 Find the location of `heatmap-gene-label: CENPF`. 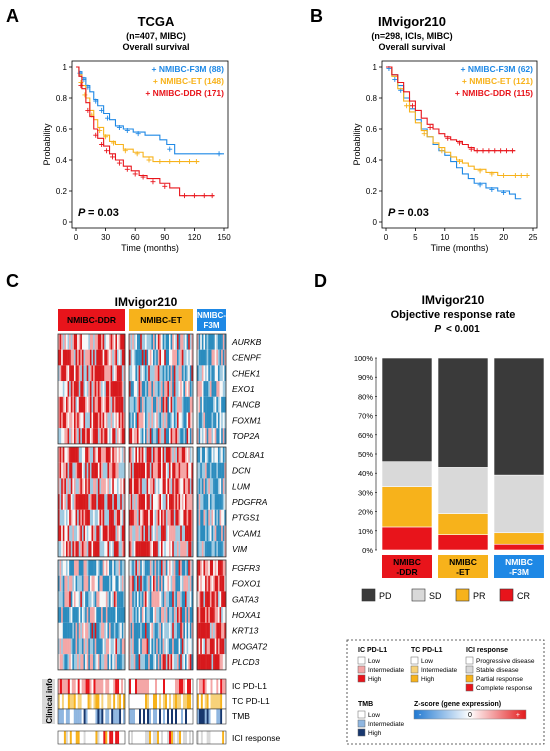

heatmap-gene-label: CENPF is located at coordinates (247, 358).